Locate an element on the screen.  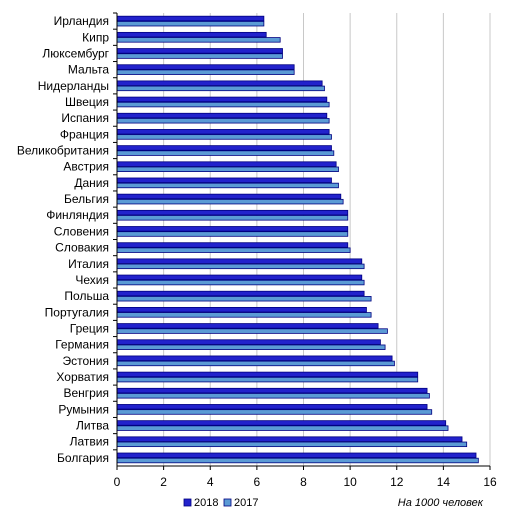
category-label: Люксембург is located at coordinates (75, 53).